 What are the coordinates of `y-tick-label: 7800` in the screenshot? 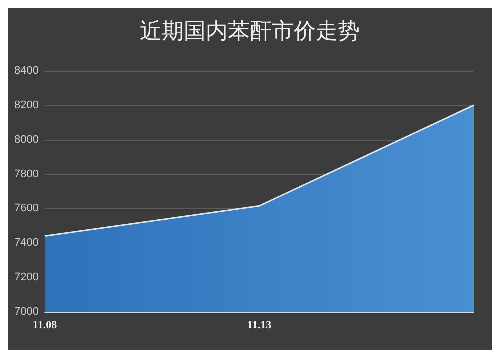 It's located at (26, 174).